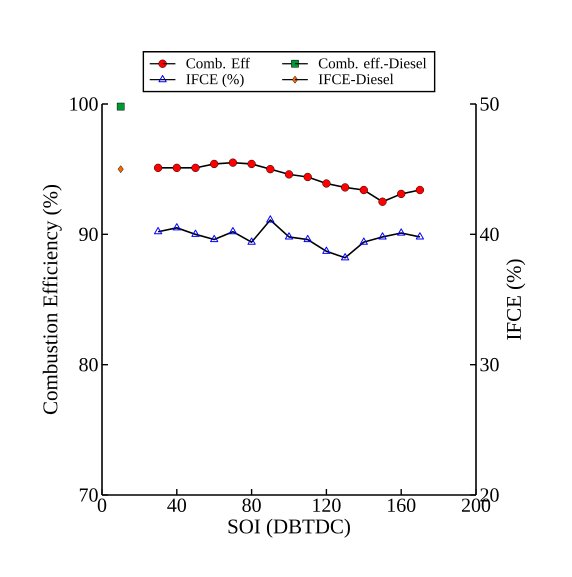 The height and width of the screenshot is (577, 572). Describe the element at coordinates (84, 104) in the screenshot. I see `y-tick-label: 100` at that location.